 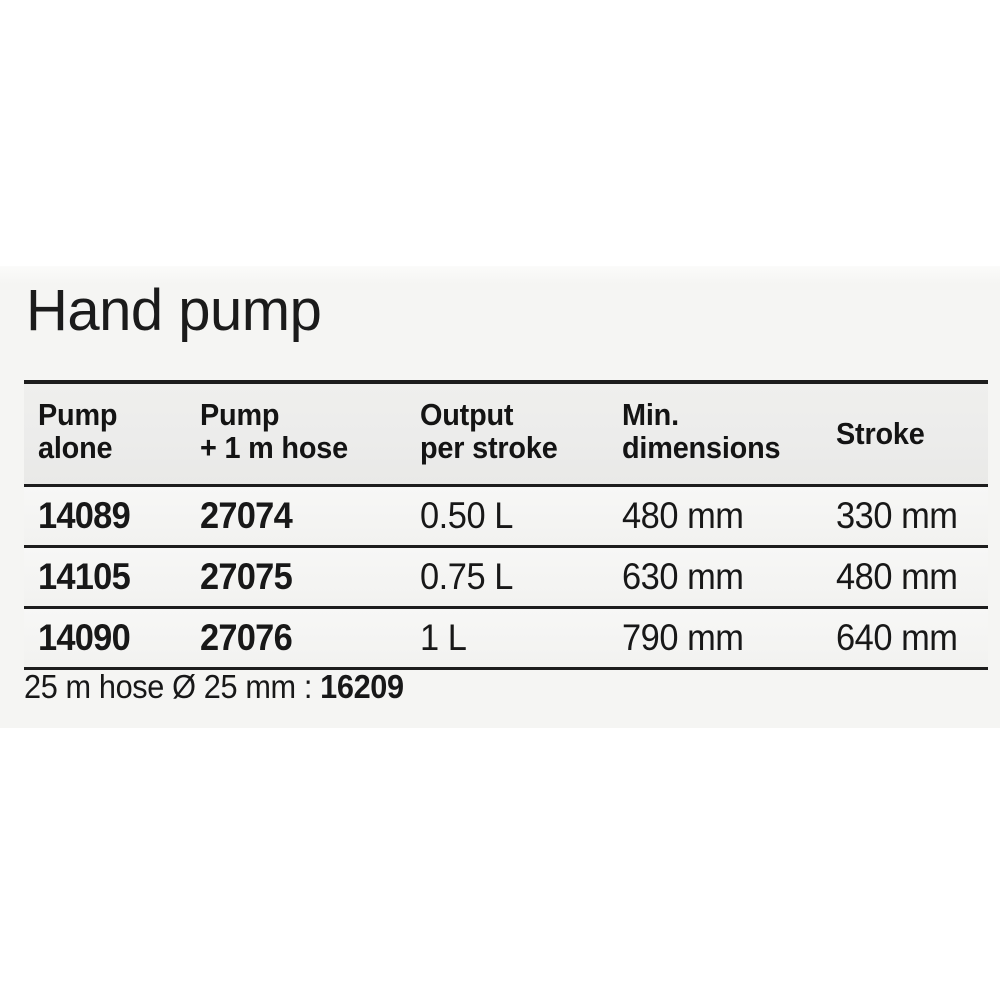 I want to click on cell-output-per-stroke: 1 L, so click(x=443, y=637).